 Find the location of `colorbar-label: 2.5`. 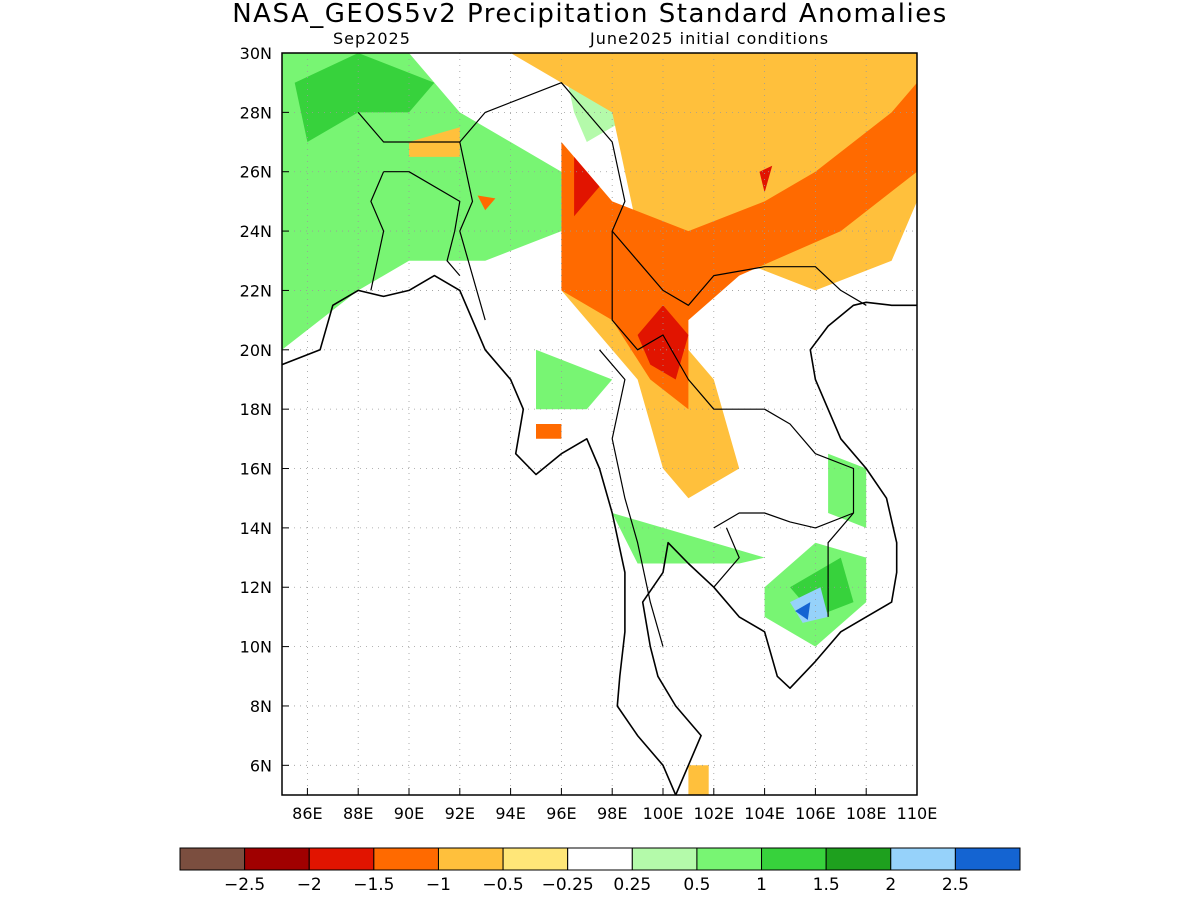

colorbar-label: 2.5 is located at coordinates (955, 885).